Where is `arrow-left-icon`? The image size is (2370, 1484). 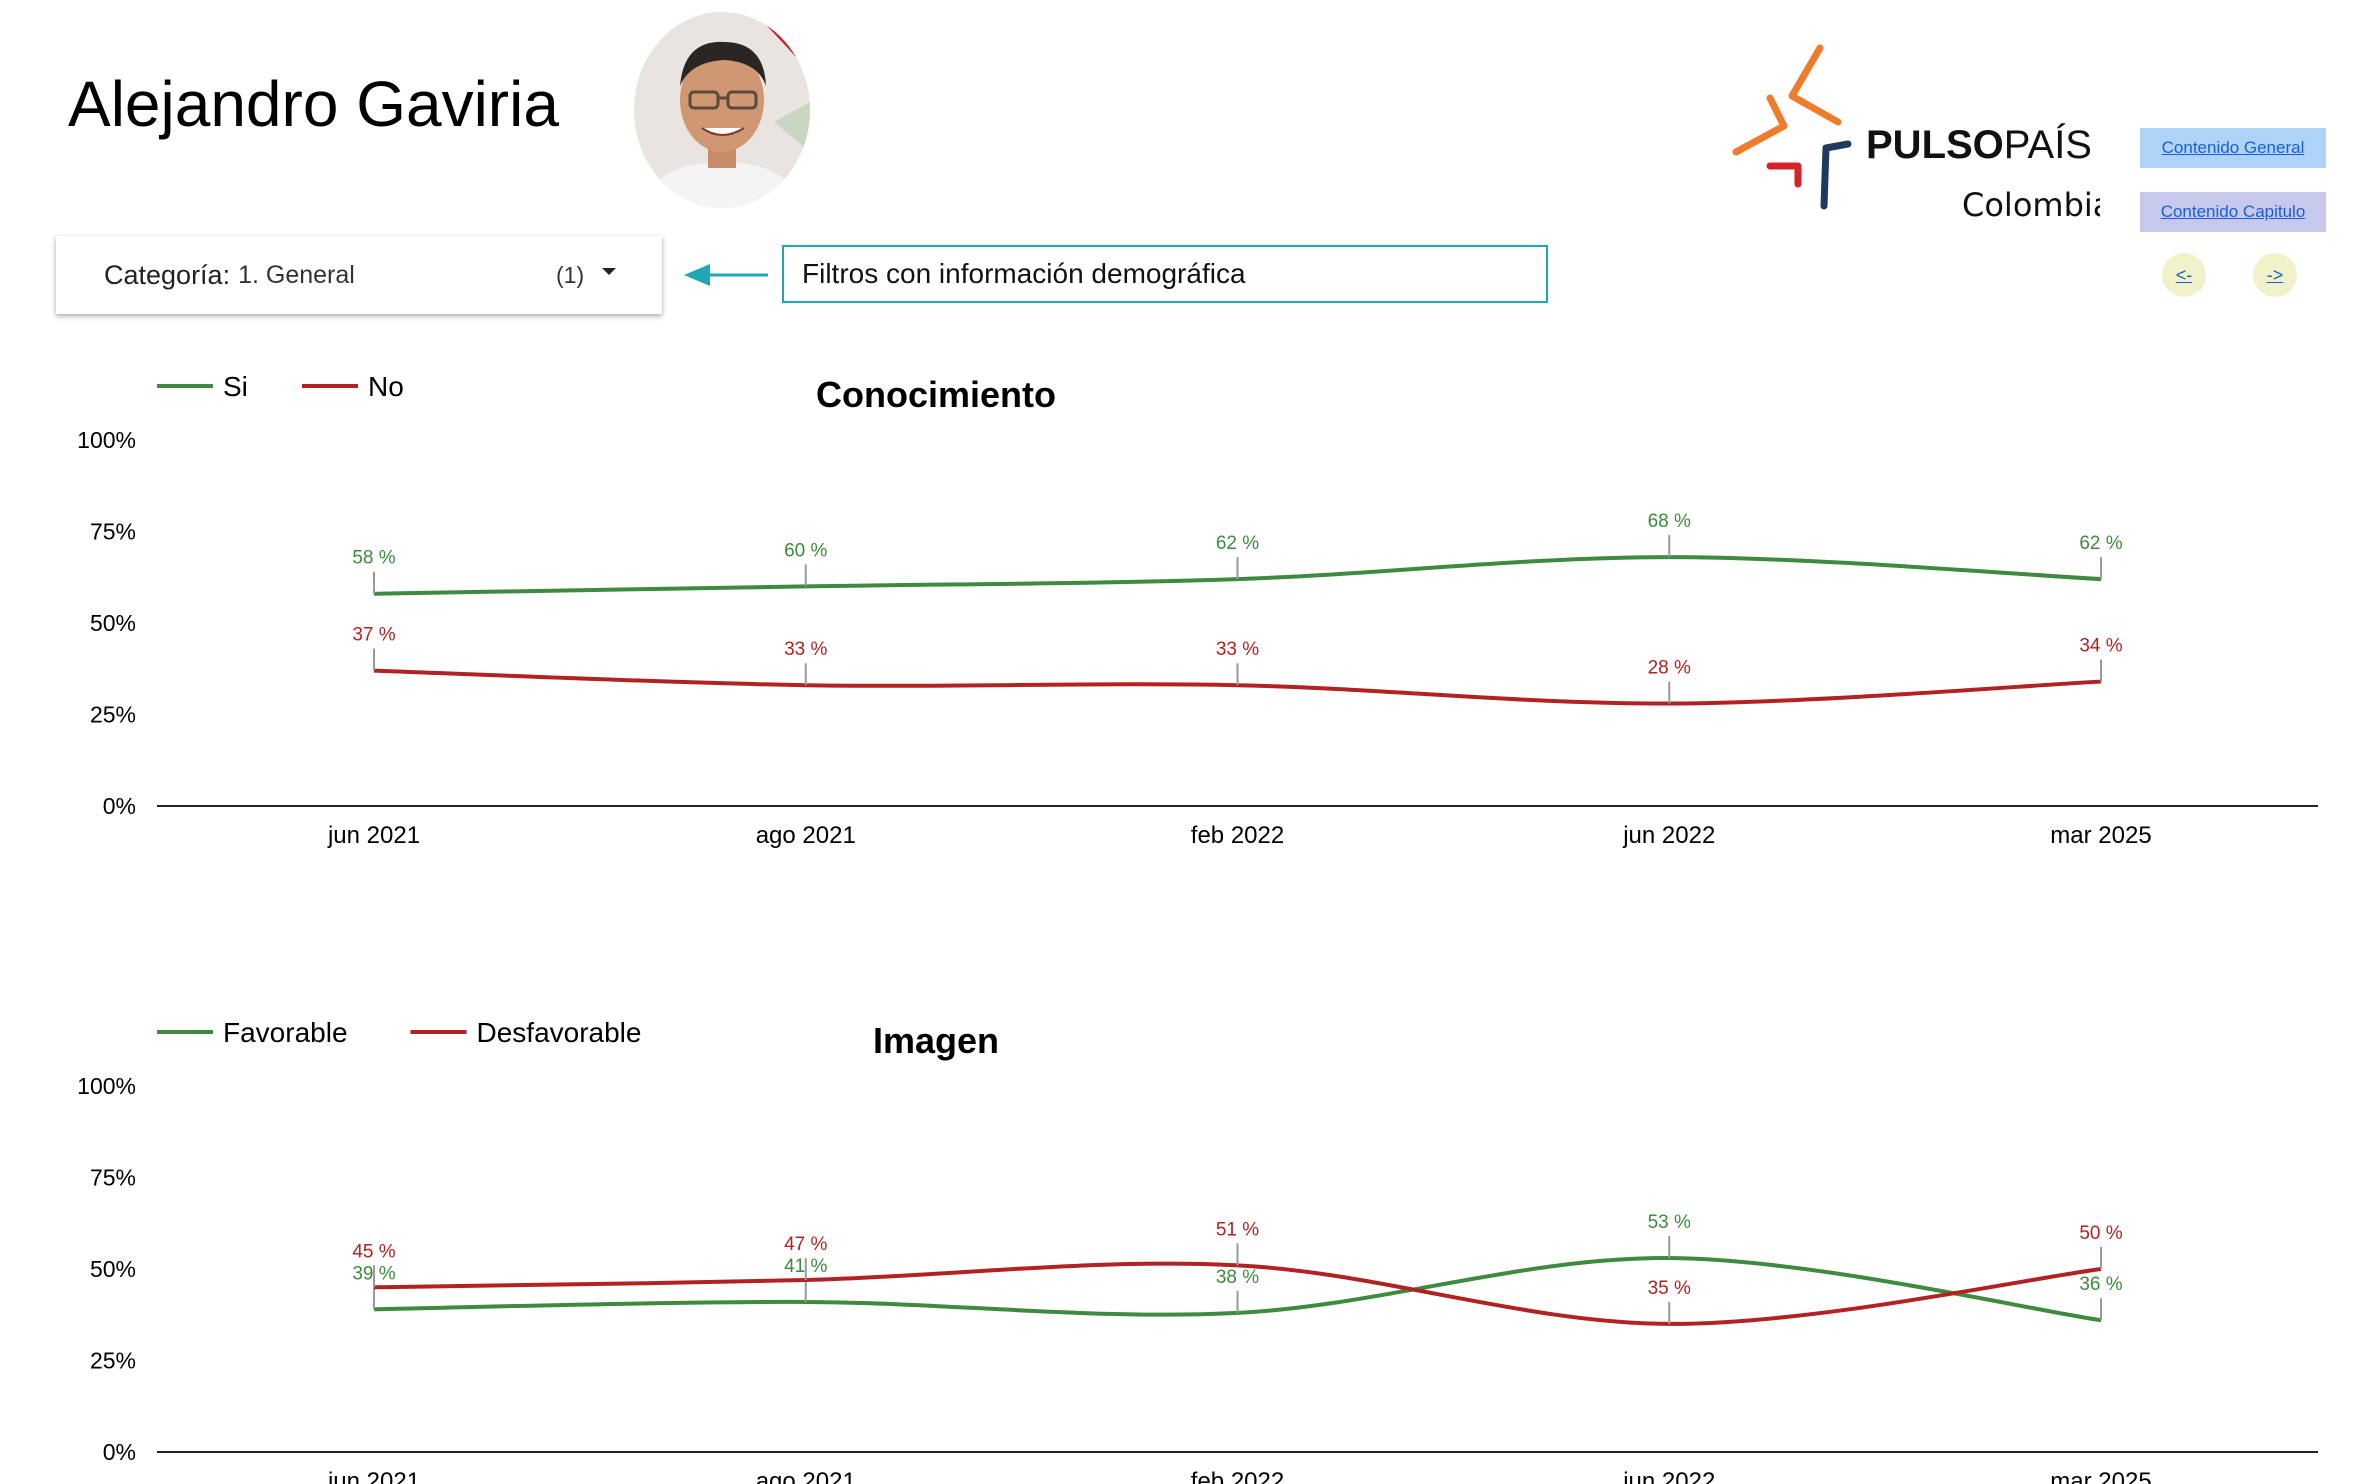 arrow-left-icon is located at coordinates (726, 275).